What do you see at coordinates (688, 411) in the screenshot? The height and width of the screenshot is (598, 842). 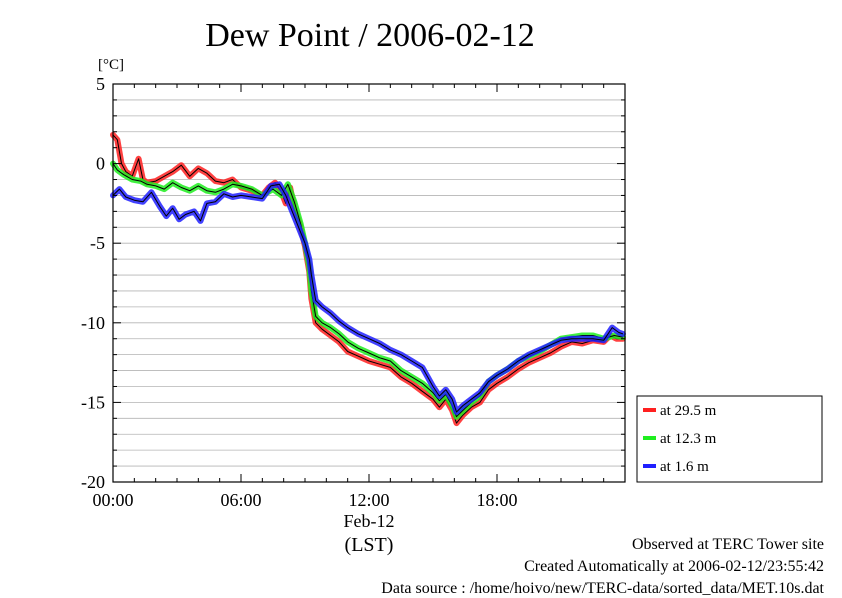 I see `legend-label: at 29.5 m` at bounding box center [688, 411].